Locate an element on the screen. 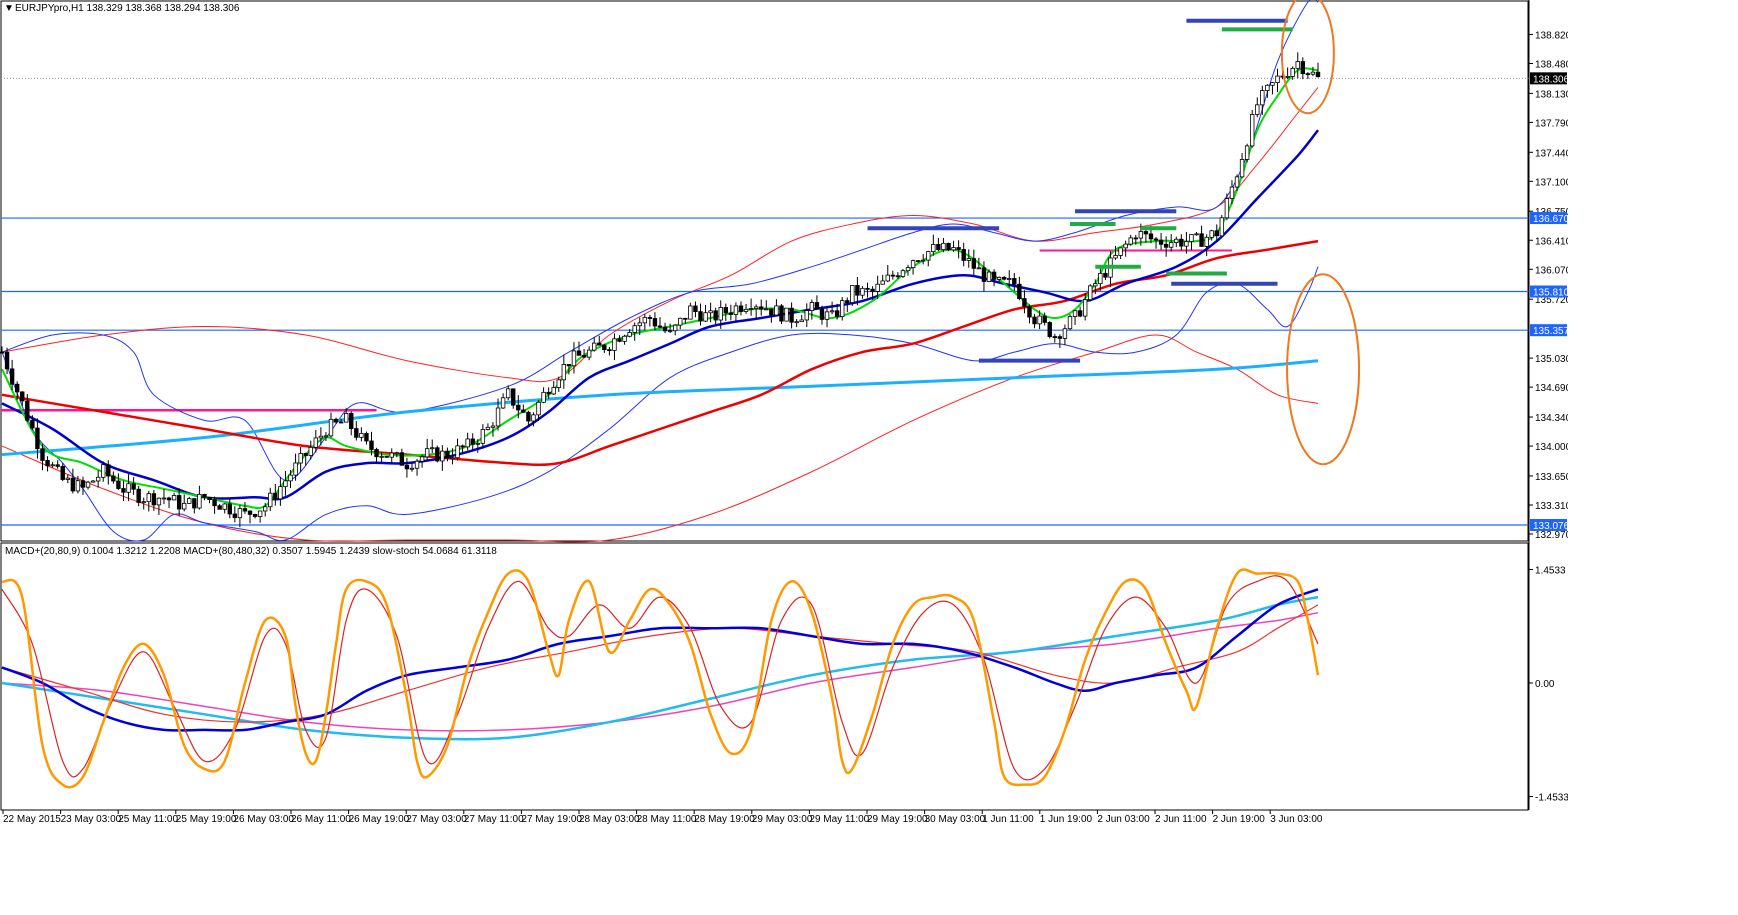 Image resolution: width=1738 pixels, height=915 pixels. time-tick-label: 25 May 19:00 is located at coordinates (206, 819).